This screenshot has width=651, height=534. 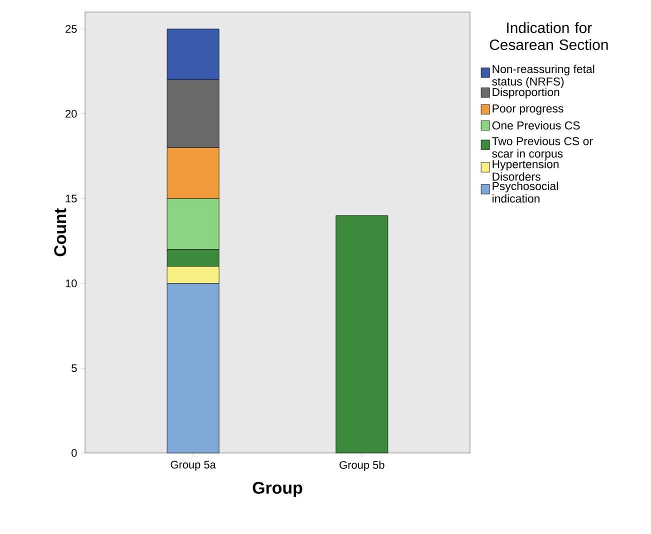 What do you see at coordinates (362, 465) in the screenshot?
I see `x-tick-label: Group 5b` at bounding box center [362, 465].